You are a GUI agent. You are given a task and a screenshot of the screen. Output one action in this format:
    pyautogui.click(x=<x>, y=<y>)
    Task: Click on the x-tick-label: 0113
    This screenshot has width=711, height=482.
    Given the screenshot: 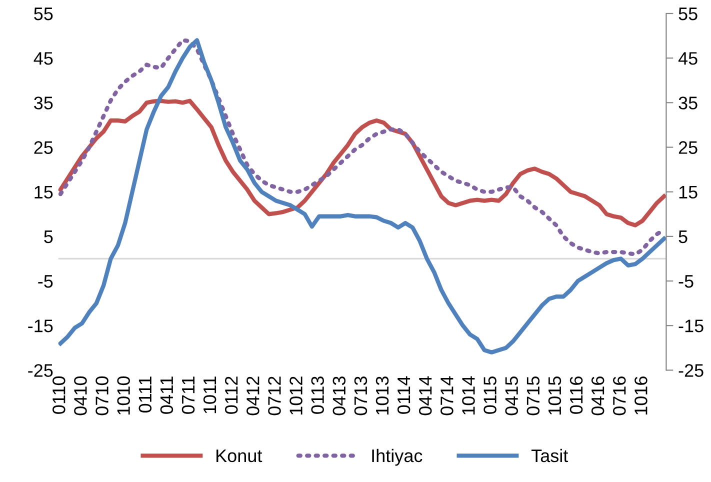 What is the action you would take?
    pyautogui.click(x=317, y=395)
    